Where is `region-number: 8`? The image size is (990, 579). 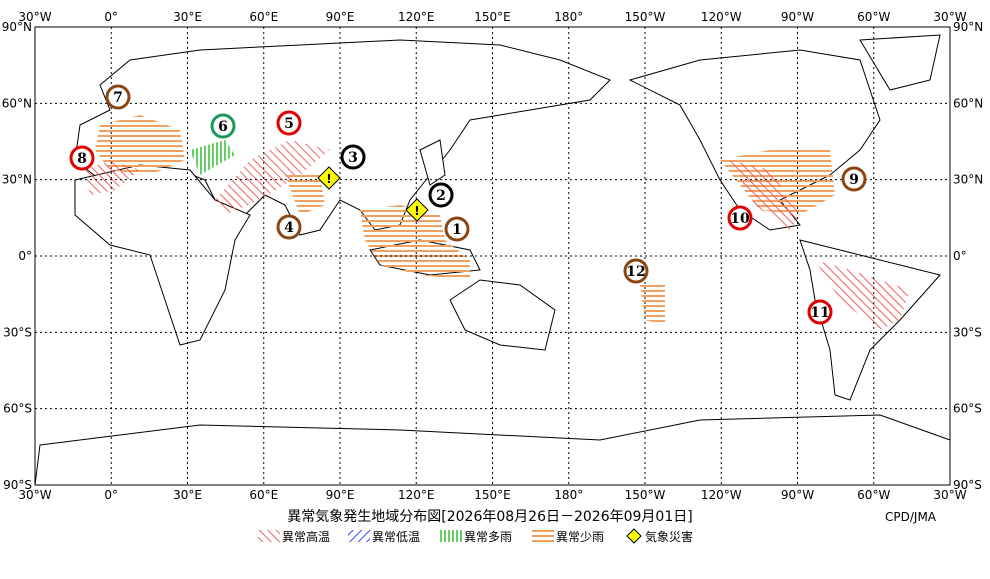 region-number: 8 is located at coordinates (82, 159).